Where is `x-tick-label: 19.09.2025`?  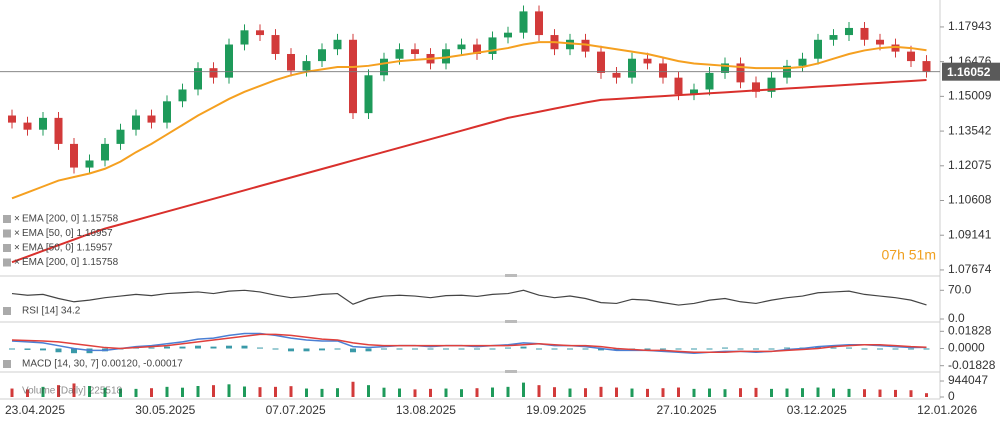 x-tick-label: 19.09.2025 is located at coordinates (556, 410).